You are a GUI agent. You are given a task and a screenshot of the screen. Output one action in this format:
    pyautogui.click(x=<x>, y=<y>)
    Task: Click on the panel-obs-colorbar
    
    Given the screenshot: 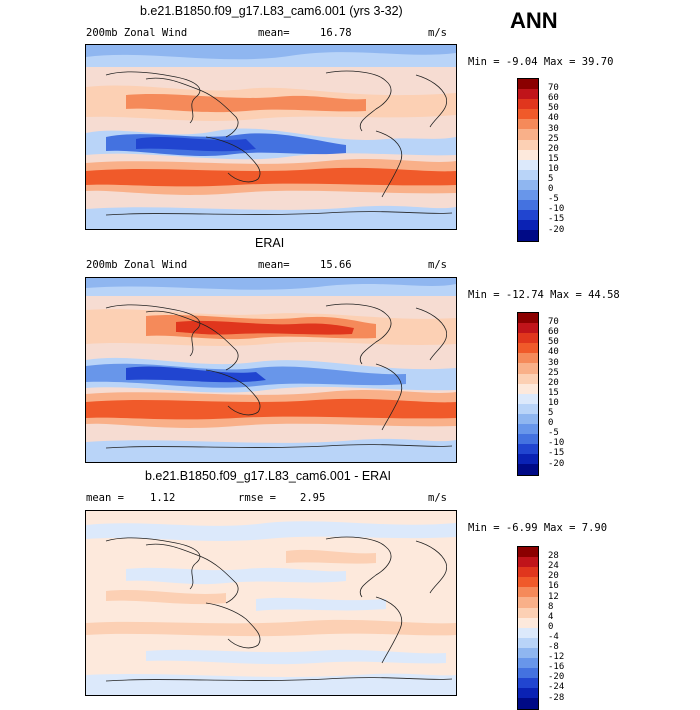 What is the action you would take?
    pyautogui.click(x=528, y=394)
    